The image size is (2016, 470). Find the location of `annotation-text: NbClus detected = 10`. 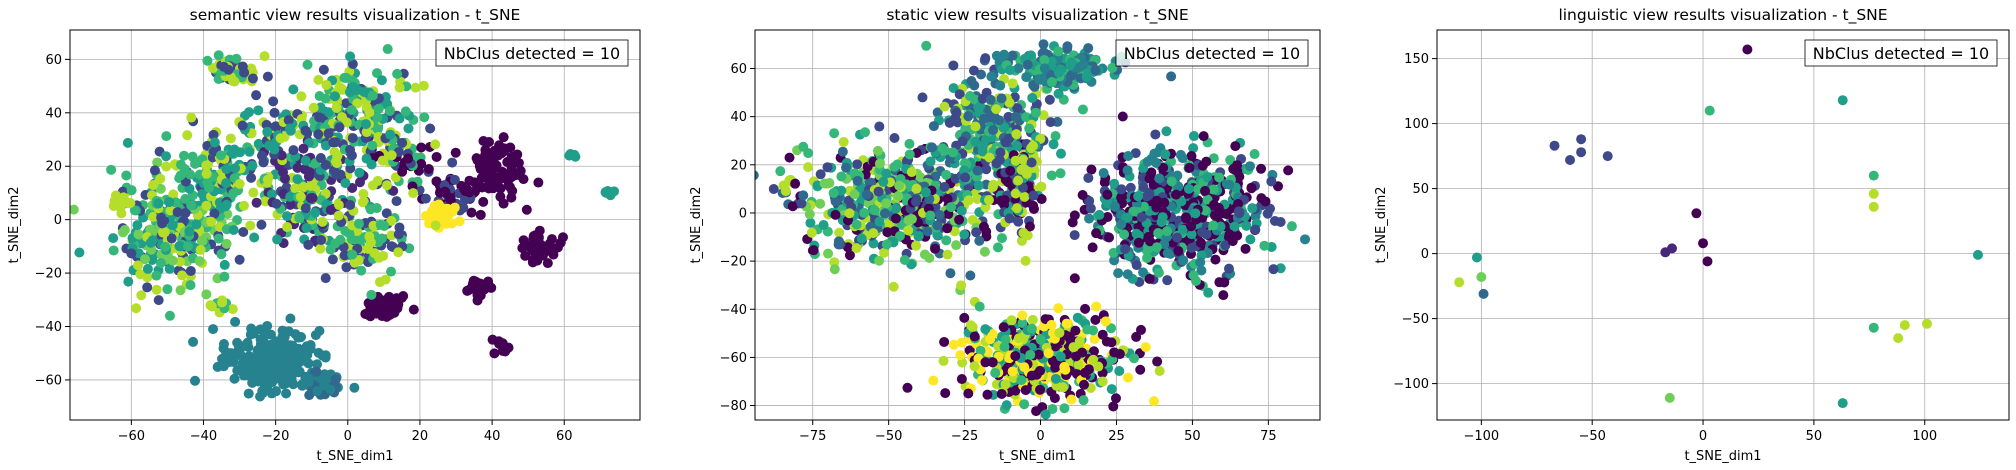

annotation-text: NbClus detected = 10 is located at coordinates (532, 53).